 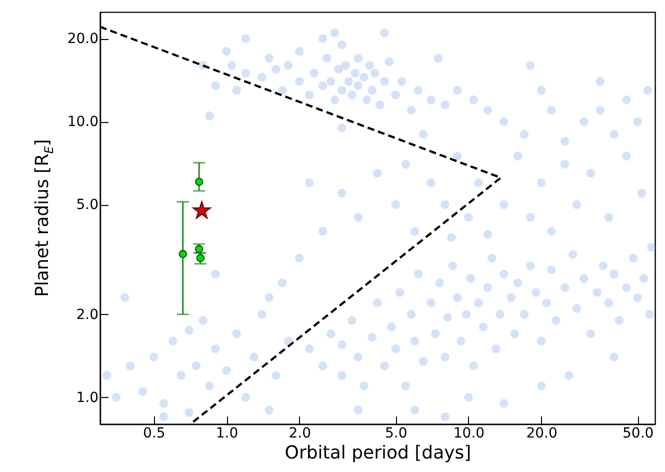 What do you see at coordinates (227, 434) in the screenshot?
I see `x-tick-label: 1.0` at bounding box center [227, 434].